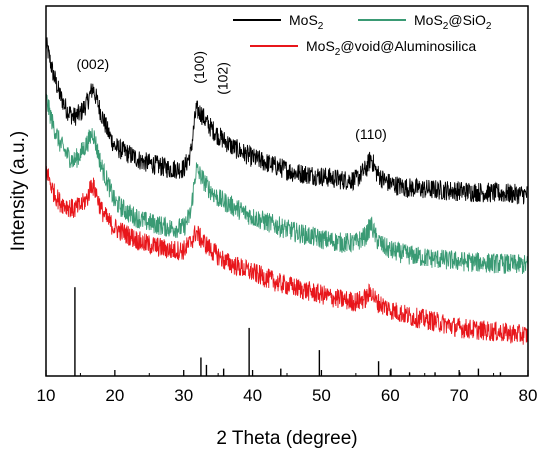 This screenshot has height=456, width=550. Describe the element at coordinates (391, 48) in the screenshot. I see `legend-label: MoS2@void@Aluminosilica` at that location.